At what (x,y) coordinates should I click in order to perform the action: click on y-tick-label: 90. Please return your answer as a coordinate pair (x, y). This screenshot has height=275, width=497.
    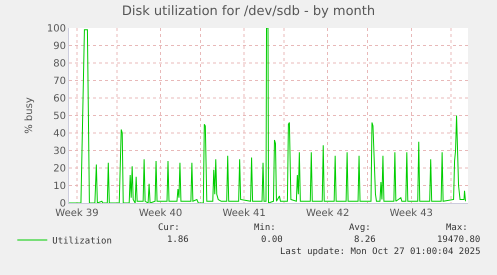
    Looking at the image, I should click on (59, 46).